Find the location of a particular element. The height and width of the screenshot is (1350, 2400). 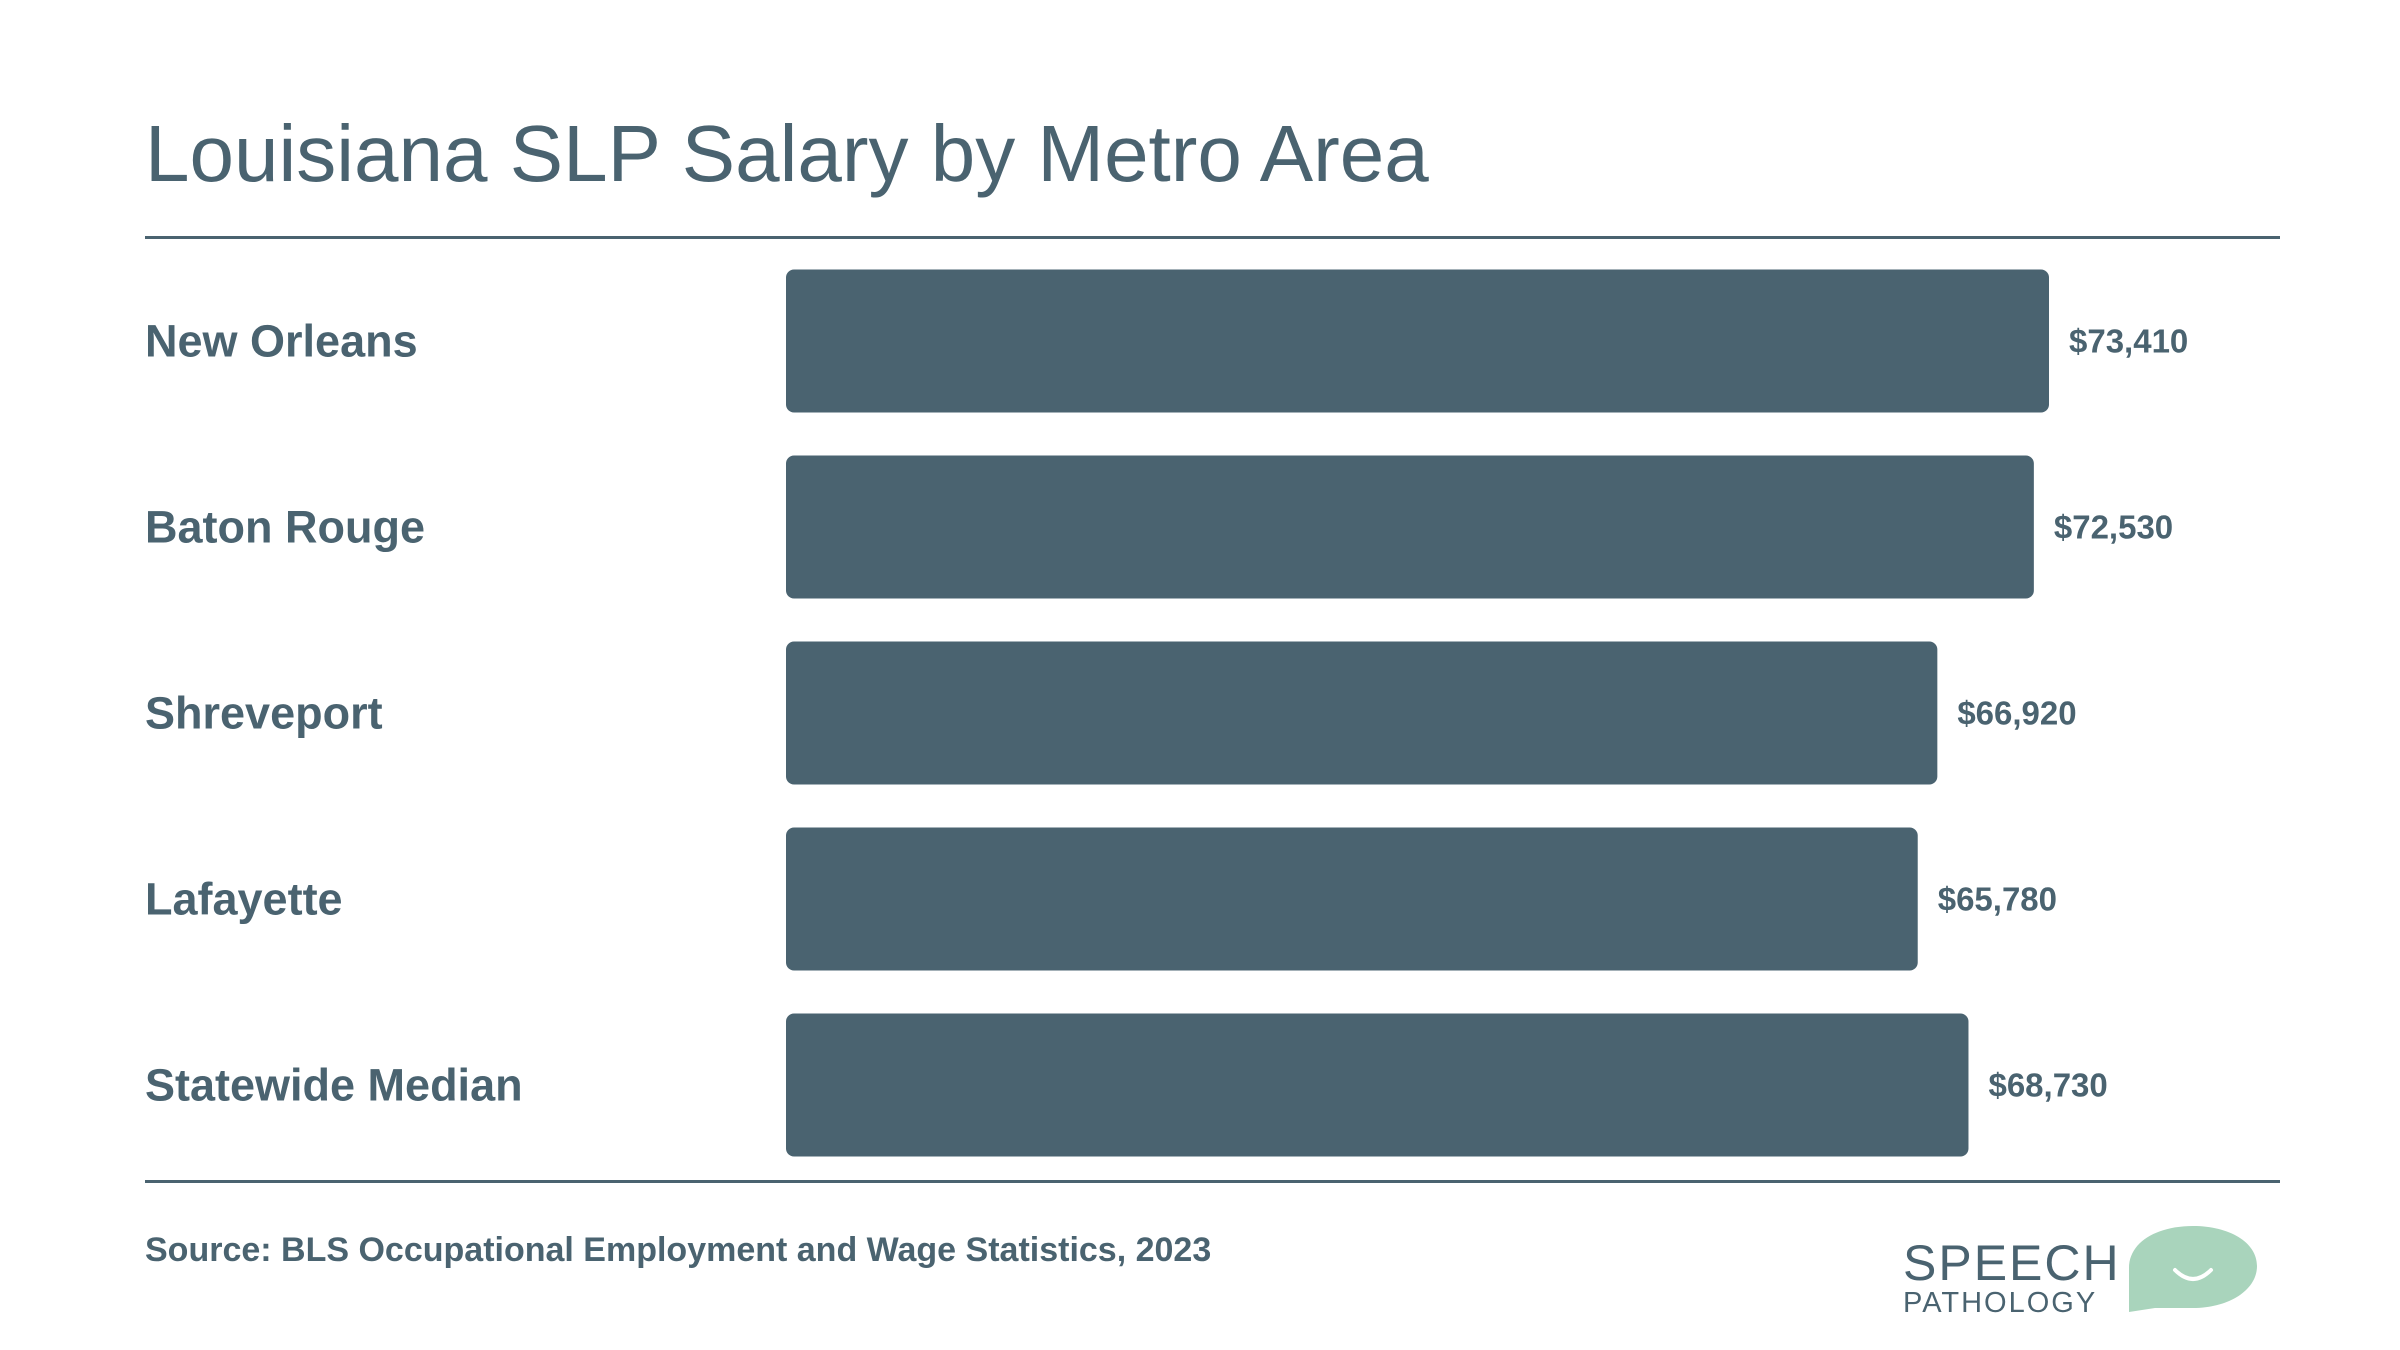

category-label: Lafayette is located at coordinates (244, 899).